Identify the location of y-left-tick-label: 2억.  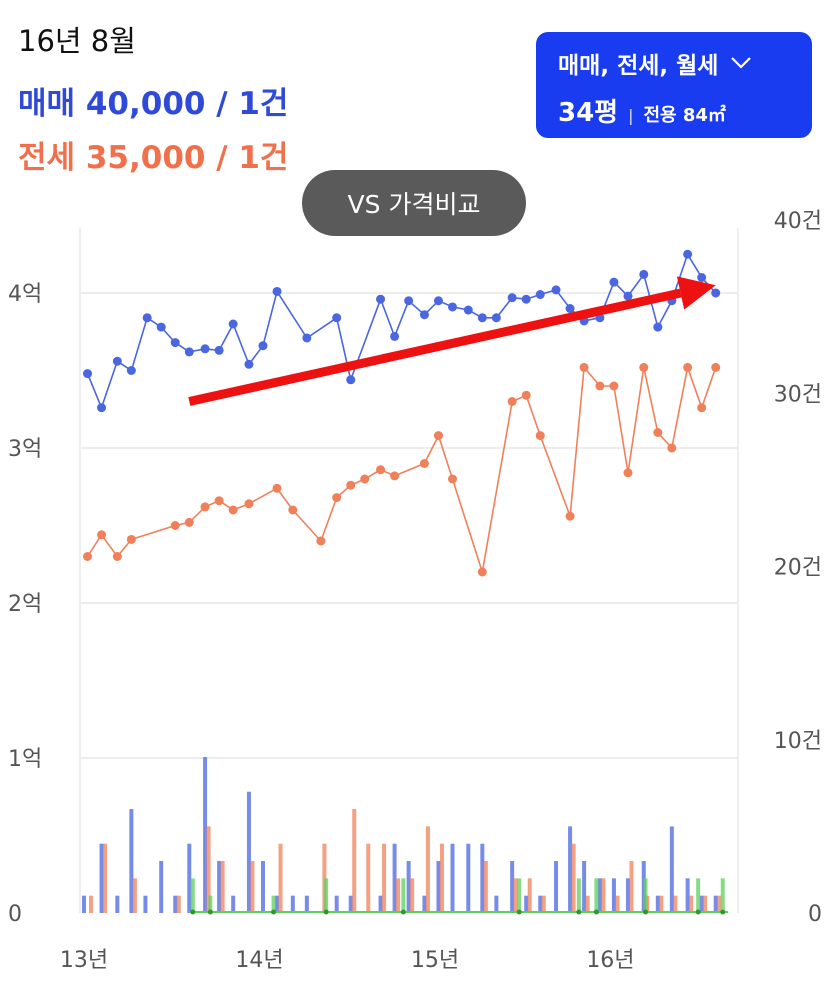
(25, 604).